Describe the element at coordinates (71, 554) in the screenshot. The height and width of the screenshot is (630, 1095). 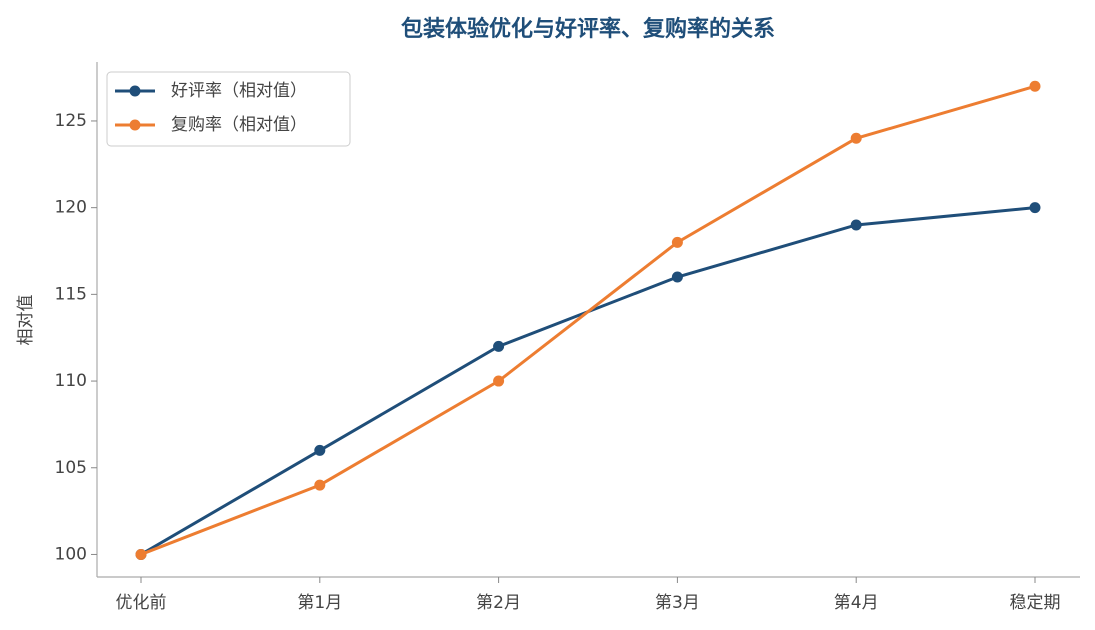
I see `y-tick-label: 100` at that location.